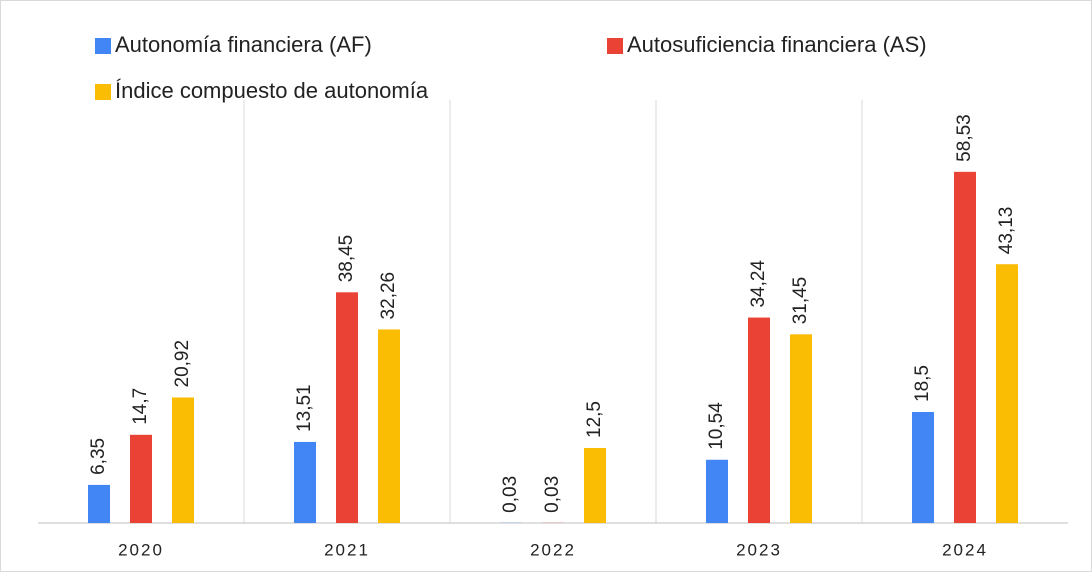 This screenshot has width=1092, height=572. Describe the element at coordinates (716, 426) in the screenshot. I see `data-label: 10,54` at that location.